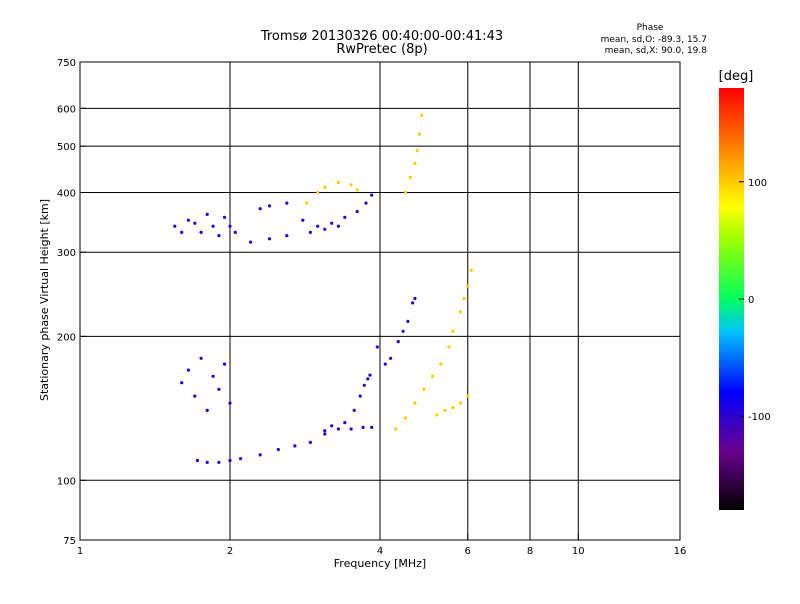 Image resolution: width=800 pixels, height=604 pixels. Describe the element at coordinates (66, 481) in the screenshot. I see `y-tick-label: 100` at that location.